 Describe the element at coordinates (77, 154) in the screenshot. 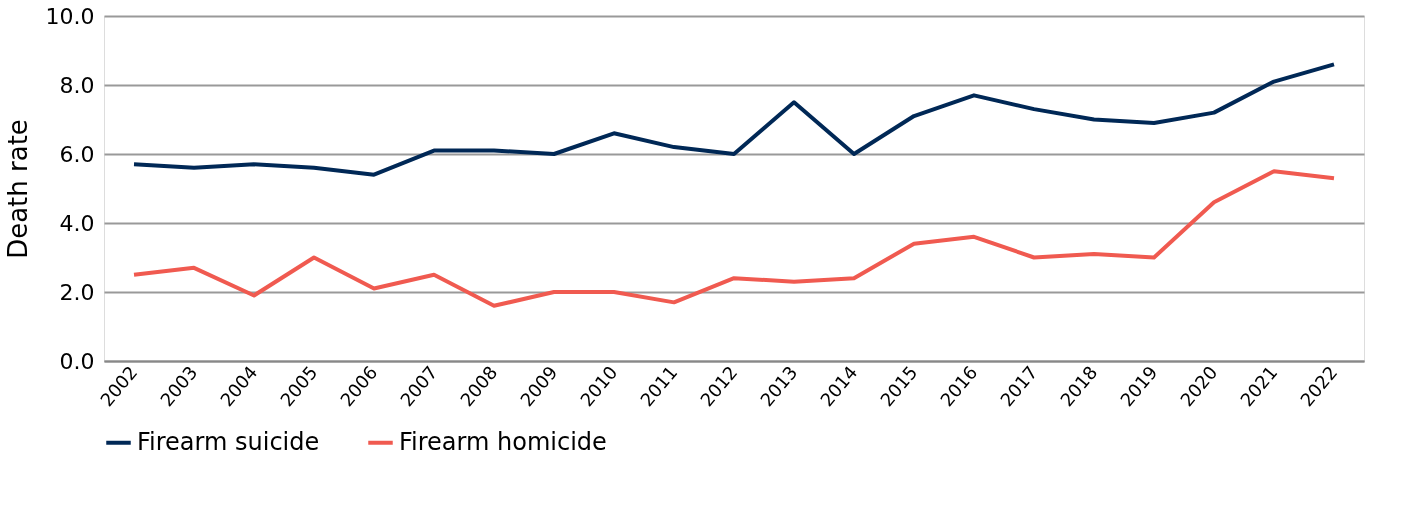

I see `y-tick-label: 6.0` at that location.